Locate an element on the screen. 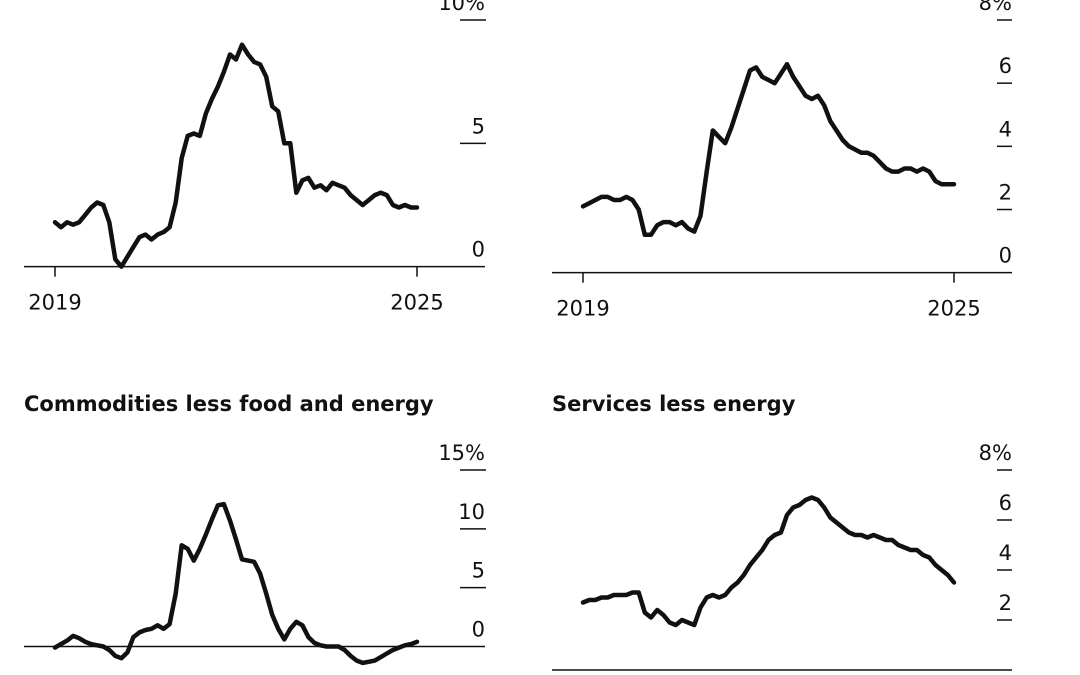 The width and height of the screenshot is (1080, 675). chart-bottom-right: 2 4 6 8% is located at coordinates (782, 556).